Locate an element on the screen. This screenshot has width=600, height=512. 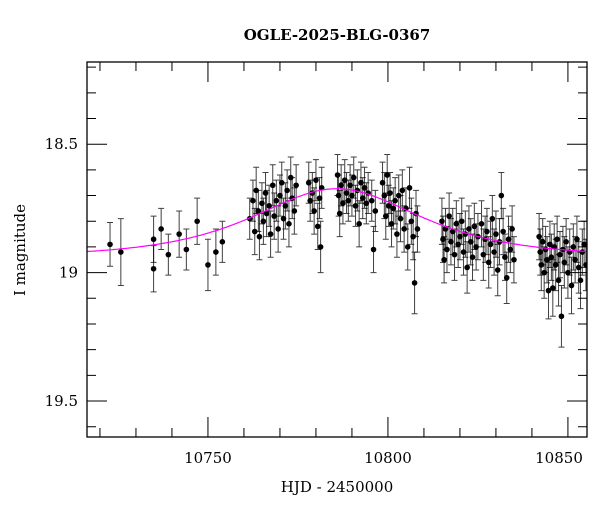
y-tick-label-0: 18.5 is located at coordinates (61, 144).